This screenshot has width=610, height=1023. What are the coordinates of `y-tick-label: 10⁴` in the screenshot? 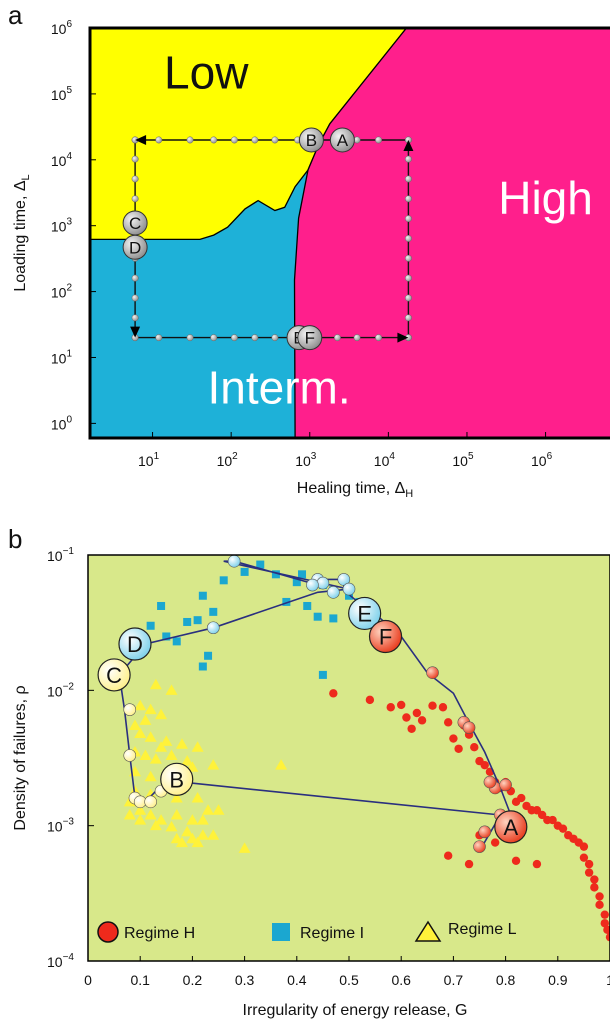 It's located at (62, 160).